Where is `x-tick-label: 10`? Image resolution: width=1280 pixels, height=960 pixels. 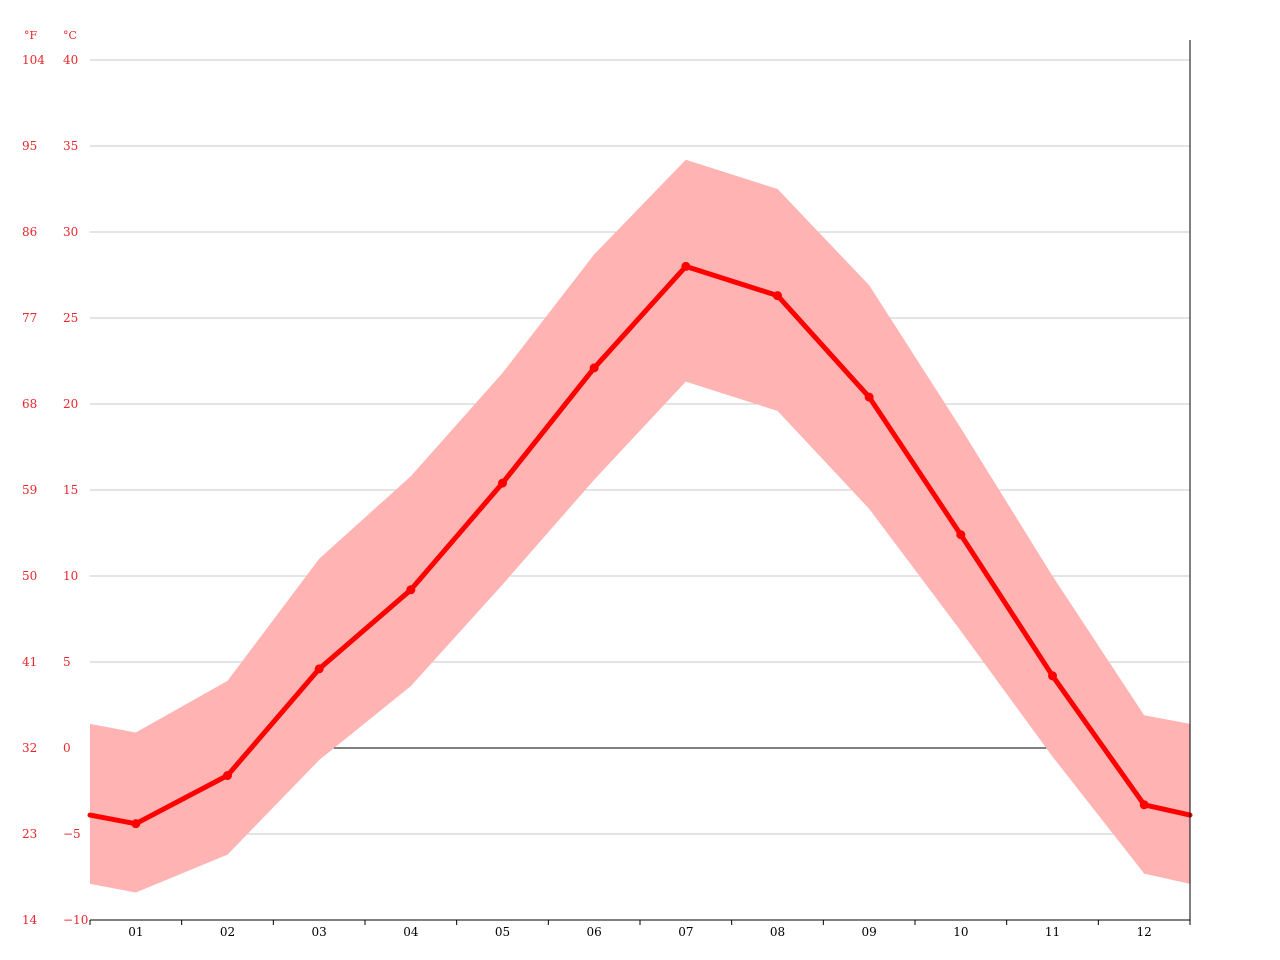
x-tick-label: 10 is located at coordinates (960, 932).